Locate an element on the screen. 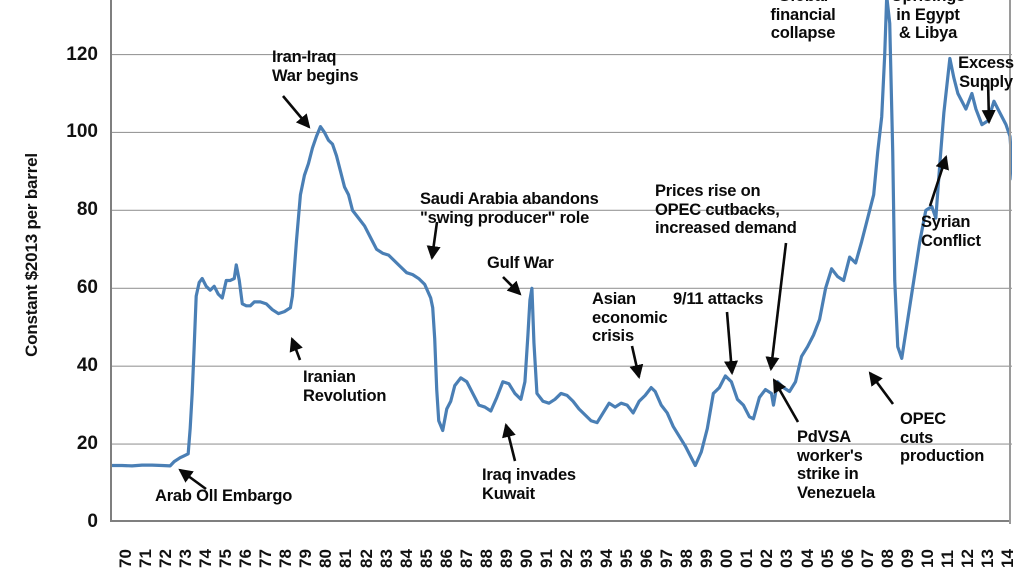 The width and height of the screenshot is (1024, 568). x-tick-label: 05 is located at coordinates (827, 558).